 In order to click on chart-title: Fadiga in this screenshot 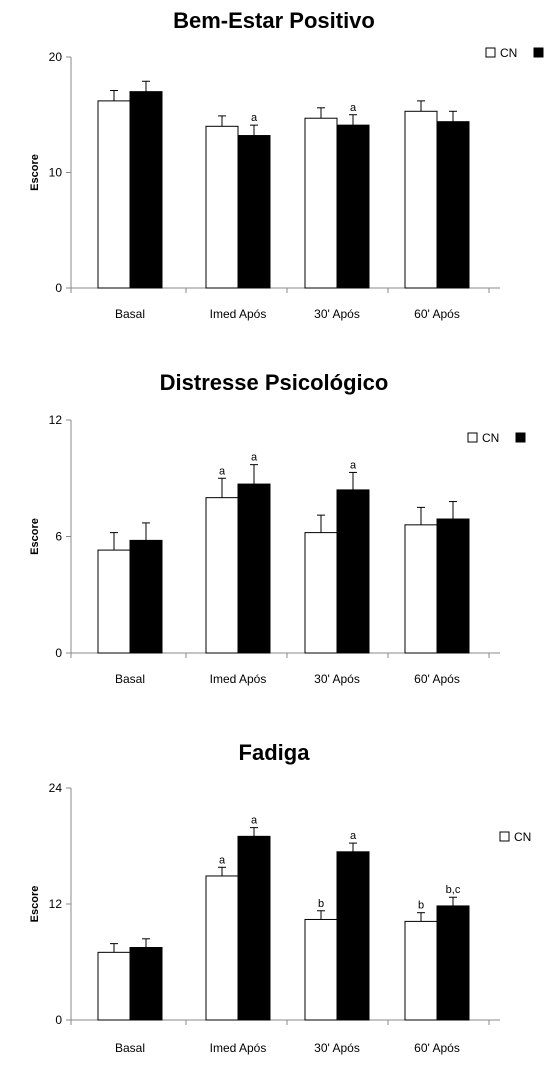, I will do `click(275, 752)`.